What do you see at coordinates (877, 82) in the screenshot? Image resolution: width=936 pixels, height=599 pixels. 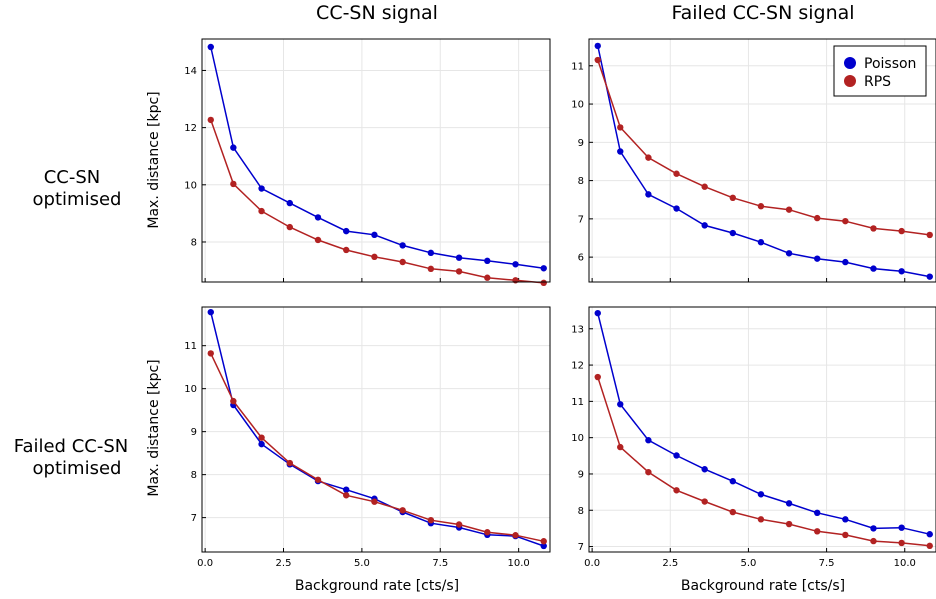 I see `legend-label-rps: RPS` at bounding box center [877, 82].